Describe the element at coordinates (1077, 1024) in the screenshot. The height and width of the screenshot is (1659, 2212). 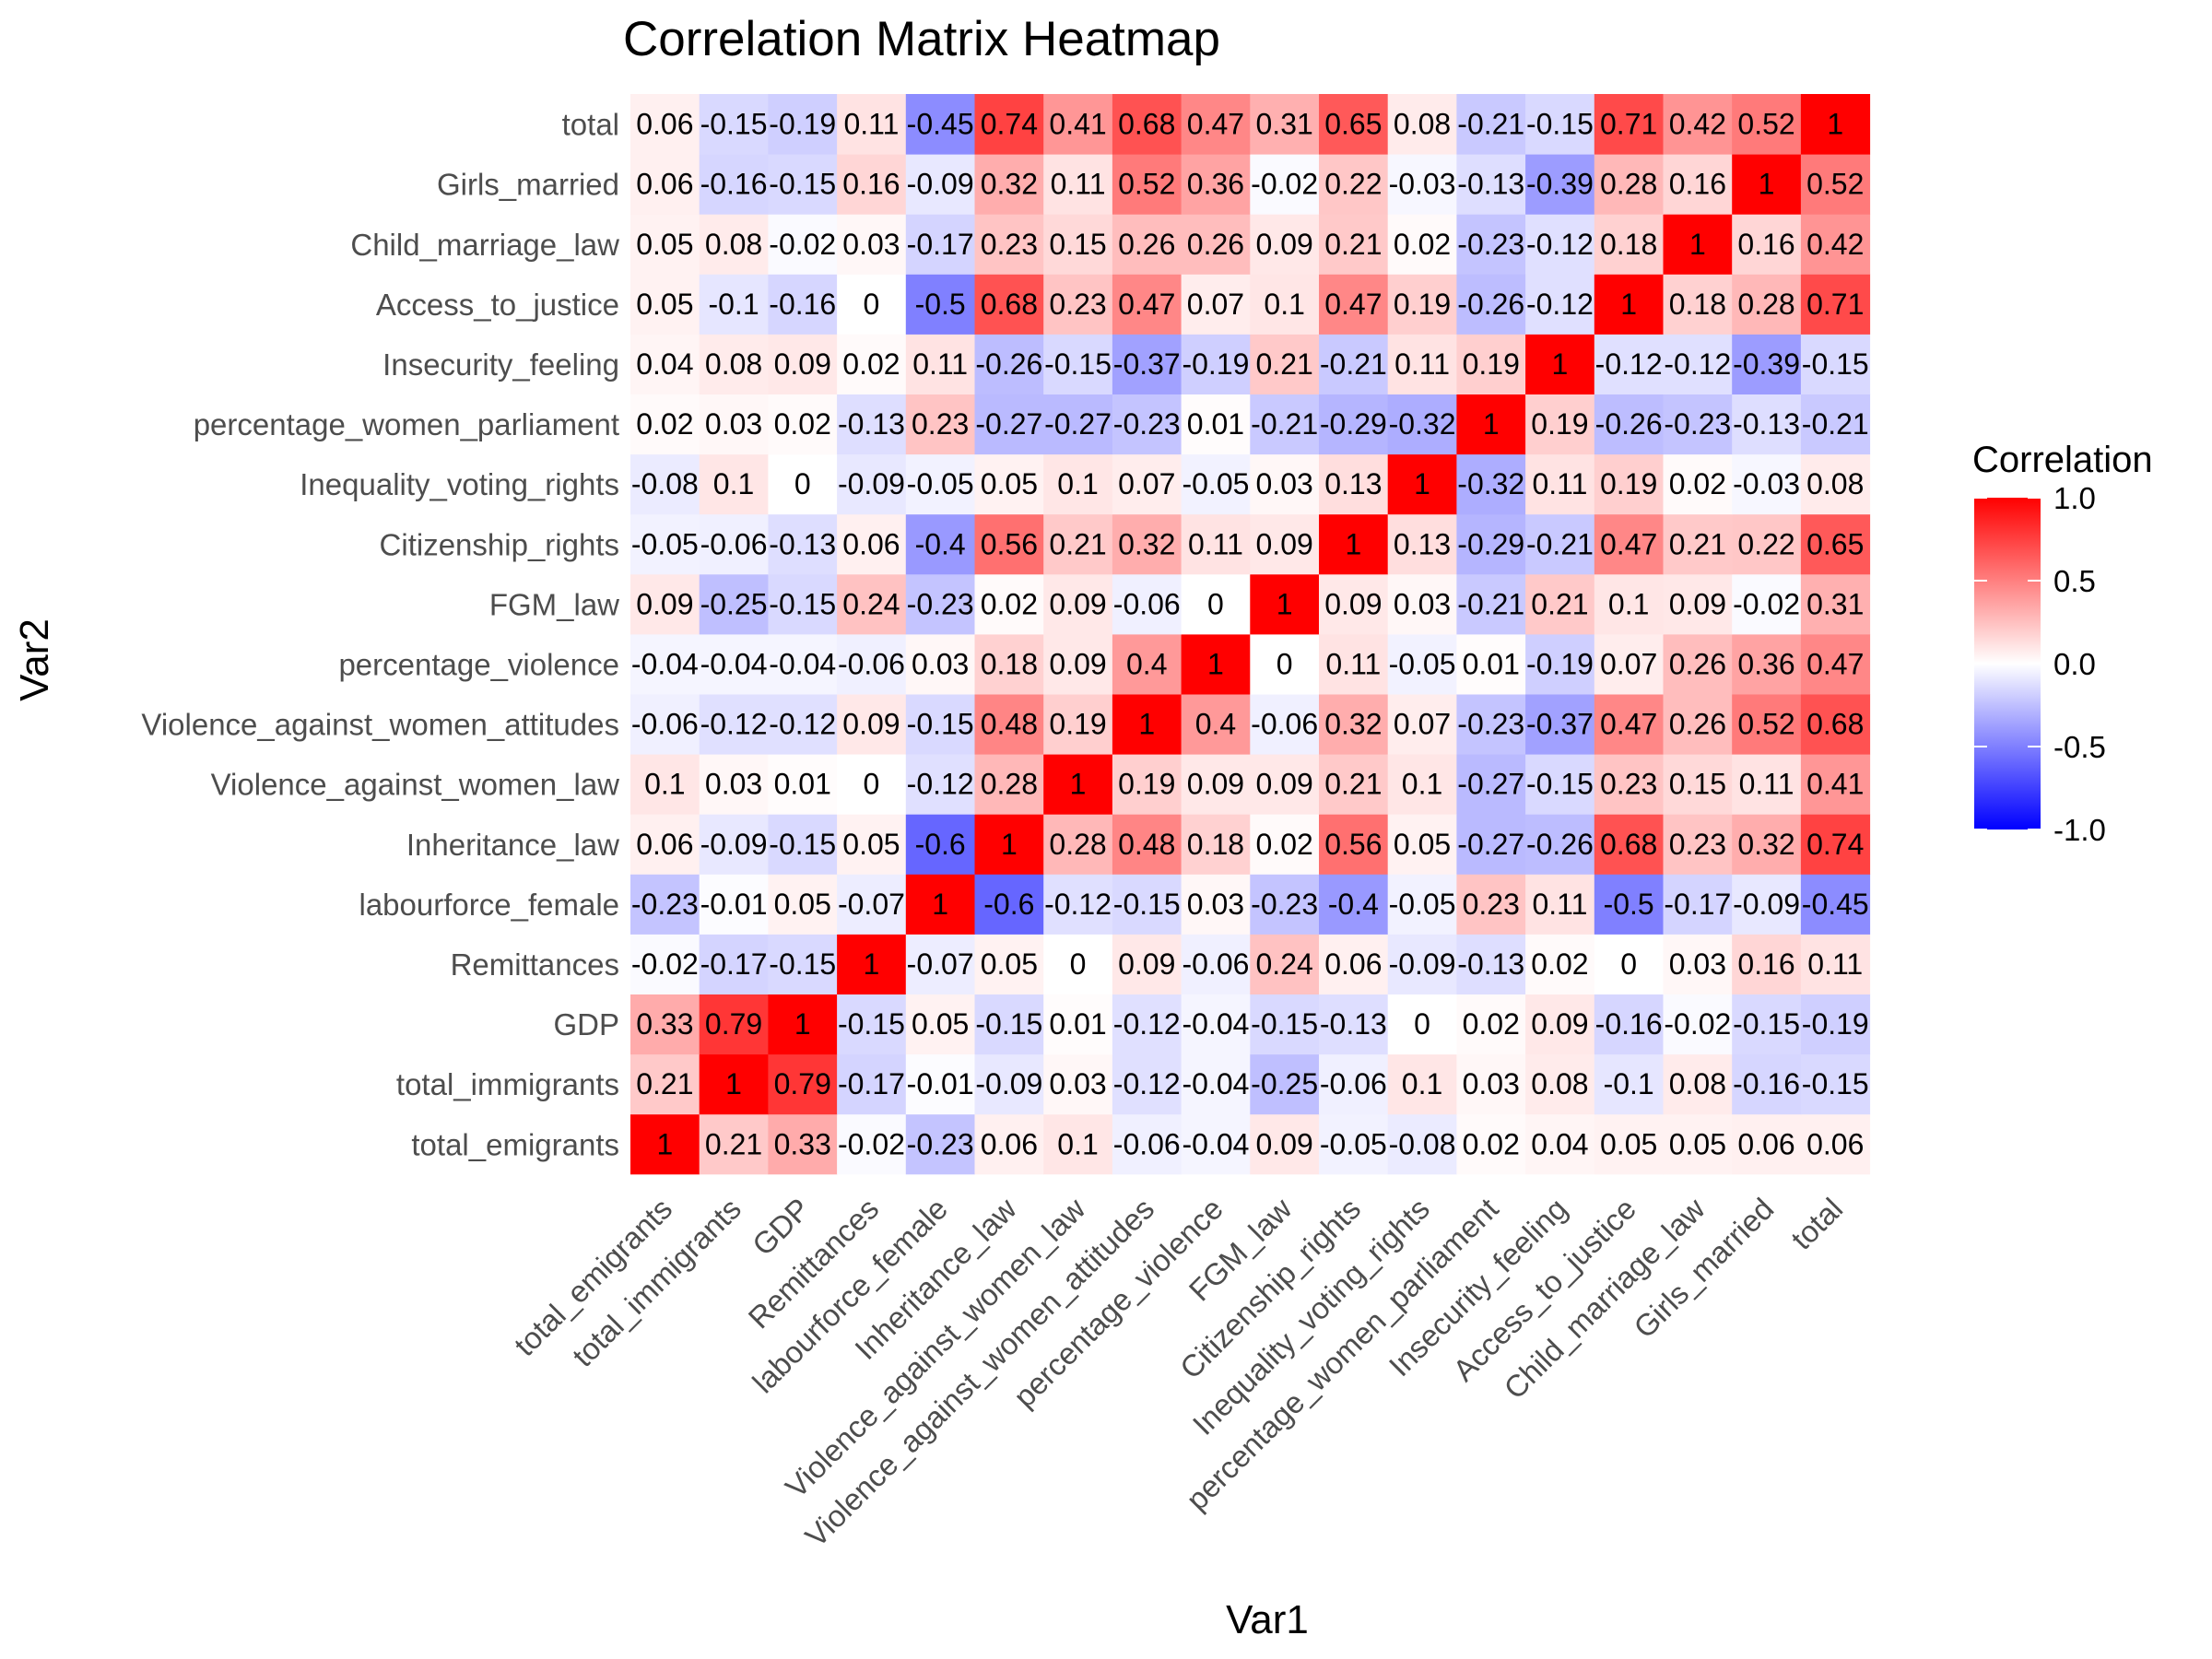
I see `heatmap-cell-label: 0.01` at that location.